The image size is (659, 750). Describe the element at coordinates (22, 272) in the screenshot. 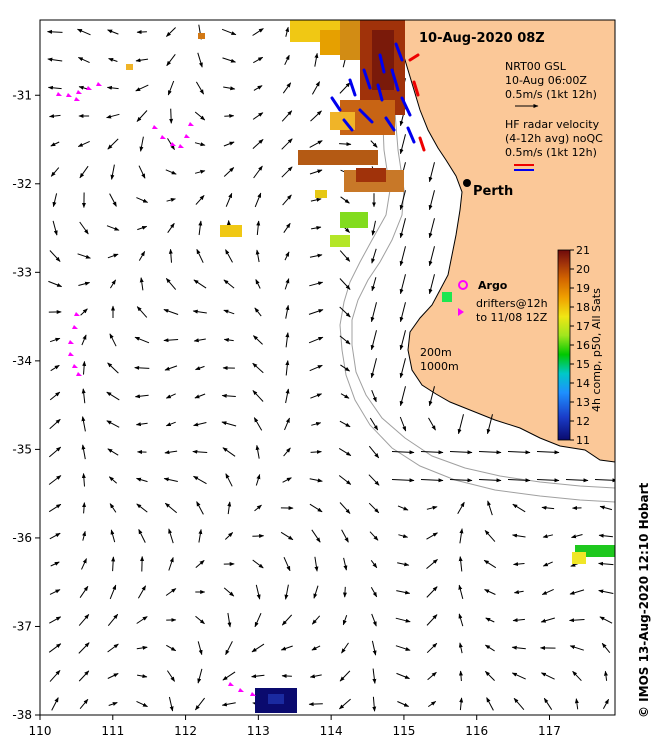

I see `y-tick-label: -33` at that location.